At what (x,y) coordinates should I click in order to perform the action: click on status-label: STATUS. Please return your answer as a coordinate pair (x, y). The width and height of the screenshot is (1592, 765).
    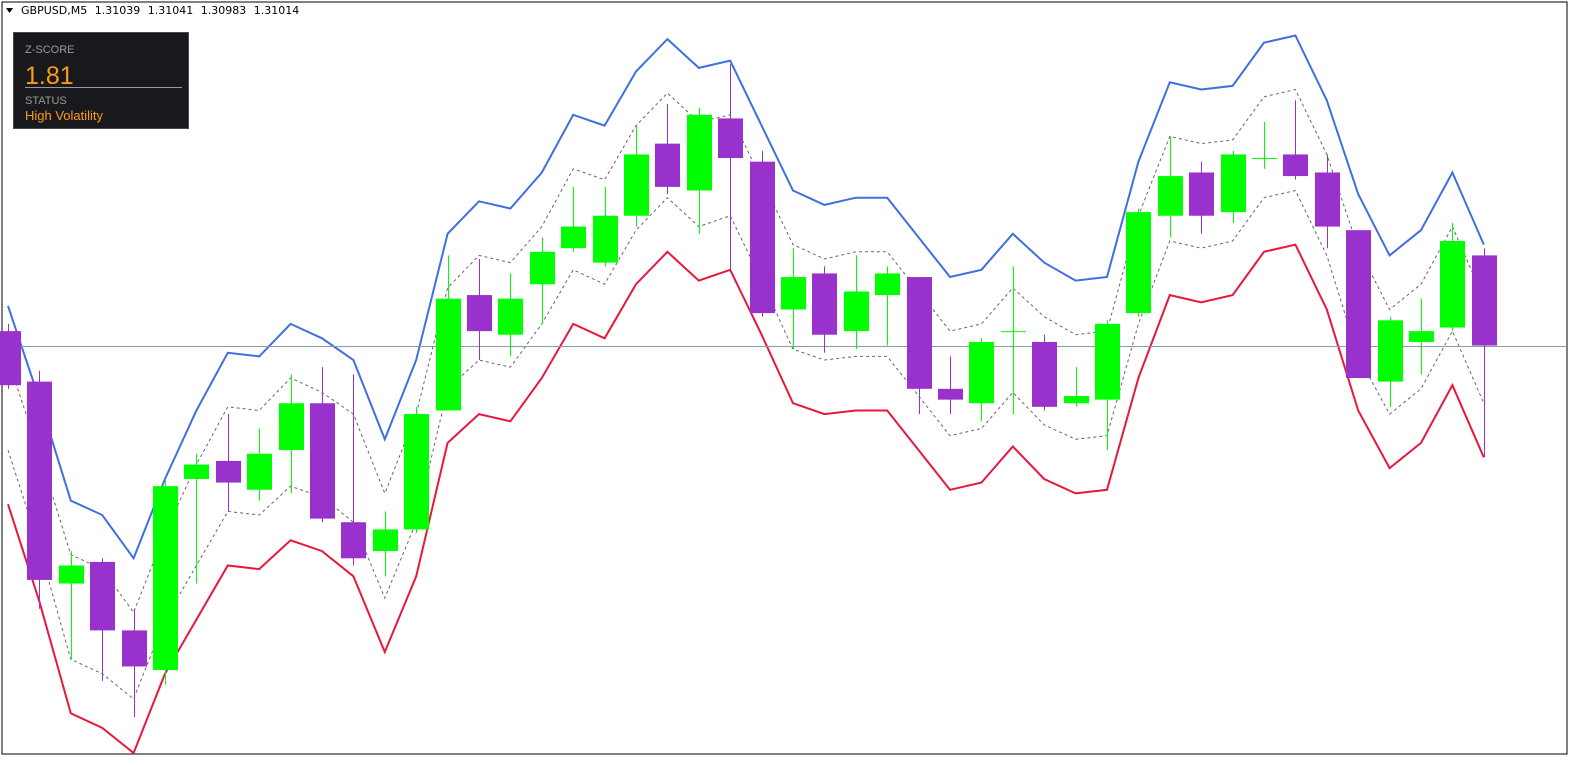
    Looking at the image, I should click on (46, 101).